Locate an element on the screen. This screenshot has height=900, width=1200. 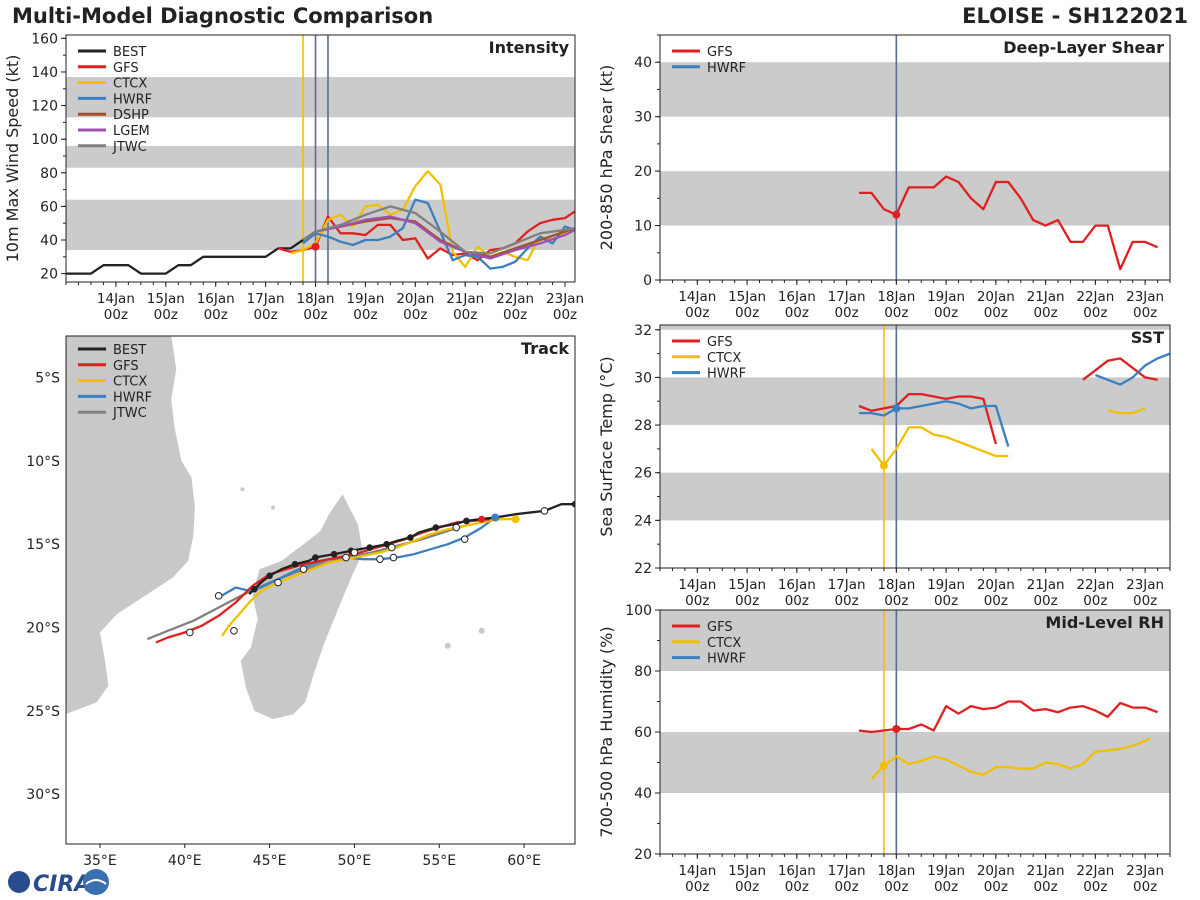
y-tick-label: 10°S is located at coordinates (43, 462).